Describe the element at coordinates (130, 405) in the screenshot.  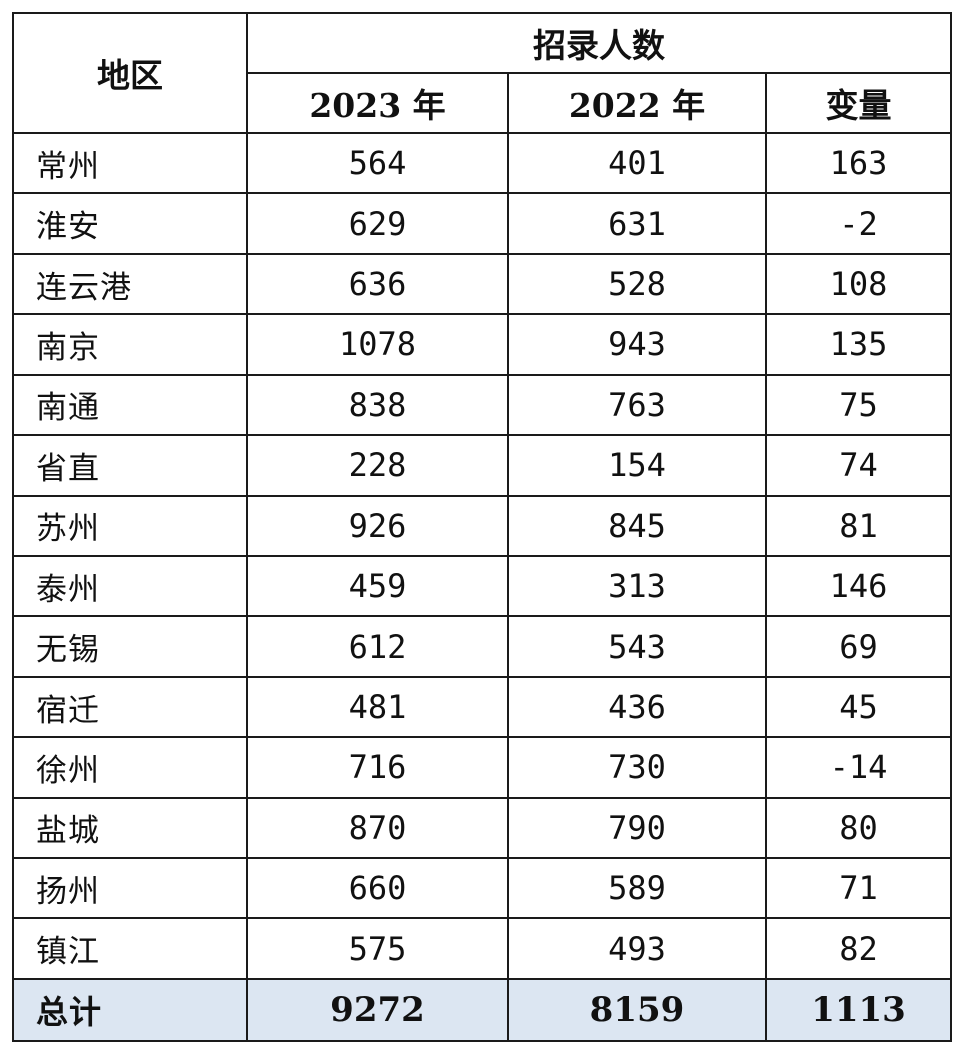
I see `region-cell: 南通` at that location.